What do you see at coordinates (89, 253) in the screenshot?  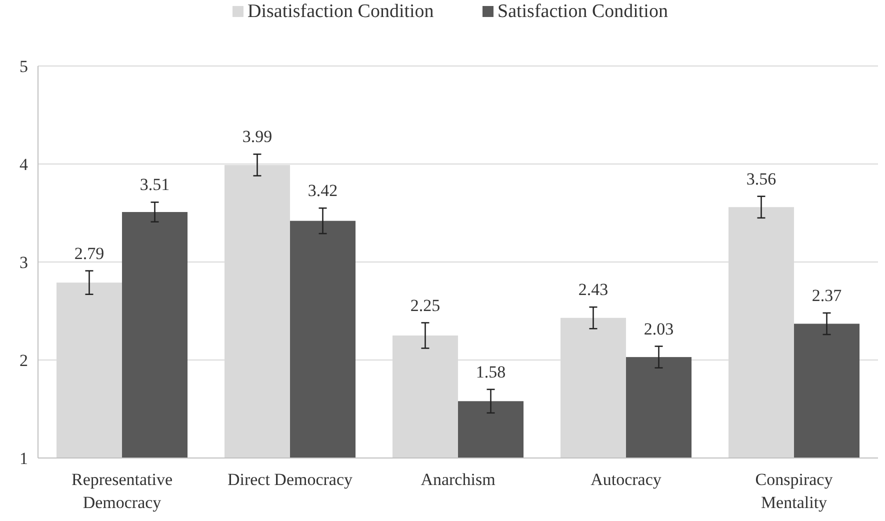 I see `data-label: 2.79` at bounding box center [89, 253].